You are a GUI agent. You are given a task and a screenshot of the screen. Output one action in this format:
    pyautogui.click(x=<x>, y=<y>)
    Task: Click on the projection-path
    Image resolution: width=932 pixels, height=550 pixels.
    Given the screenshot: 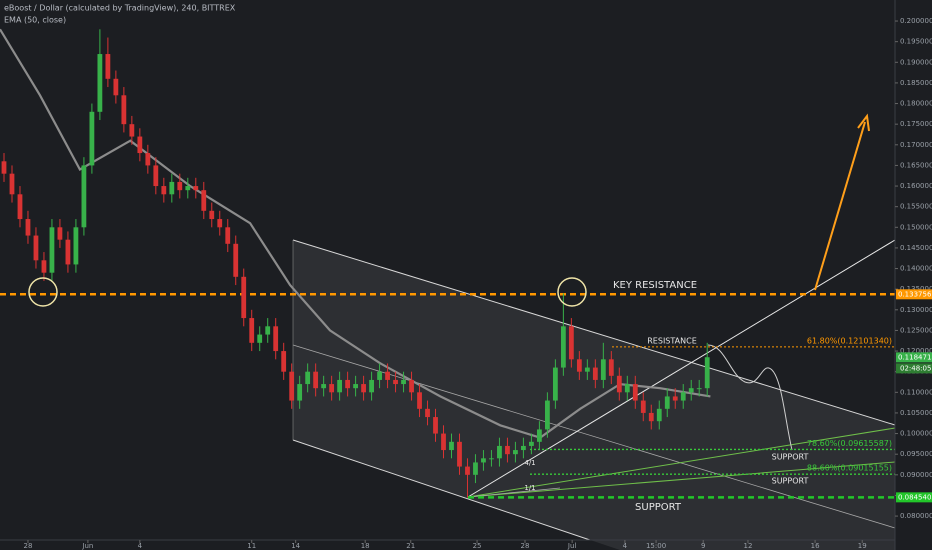 What is the action you would take?
    pyautogui.click(x=750, y=397)
    